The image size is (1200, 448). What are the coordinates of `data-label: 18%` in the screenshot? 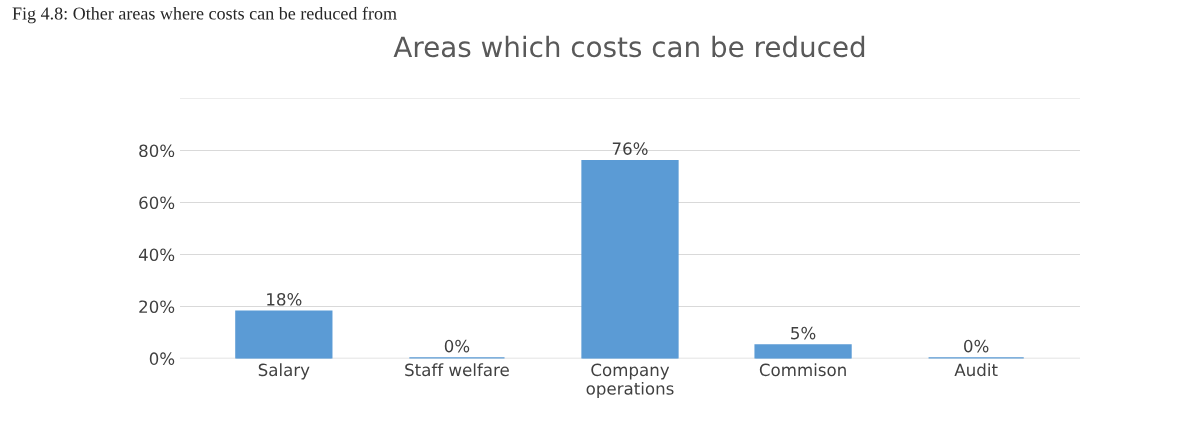 It's located at (284, 299).